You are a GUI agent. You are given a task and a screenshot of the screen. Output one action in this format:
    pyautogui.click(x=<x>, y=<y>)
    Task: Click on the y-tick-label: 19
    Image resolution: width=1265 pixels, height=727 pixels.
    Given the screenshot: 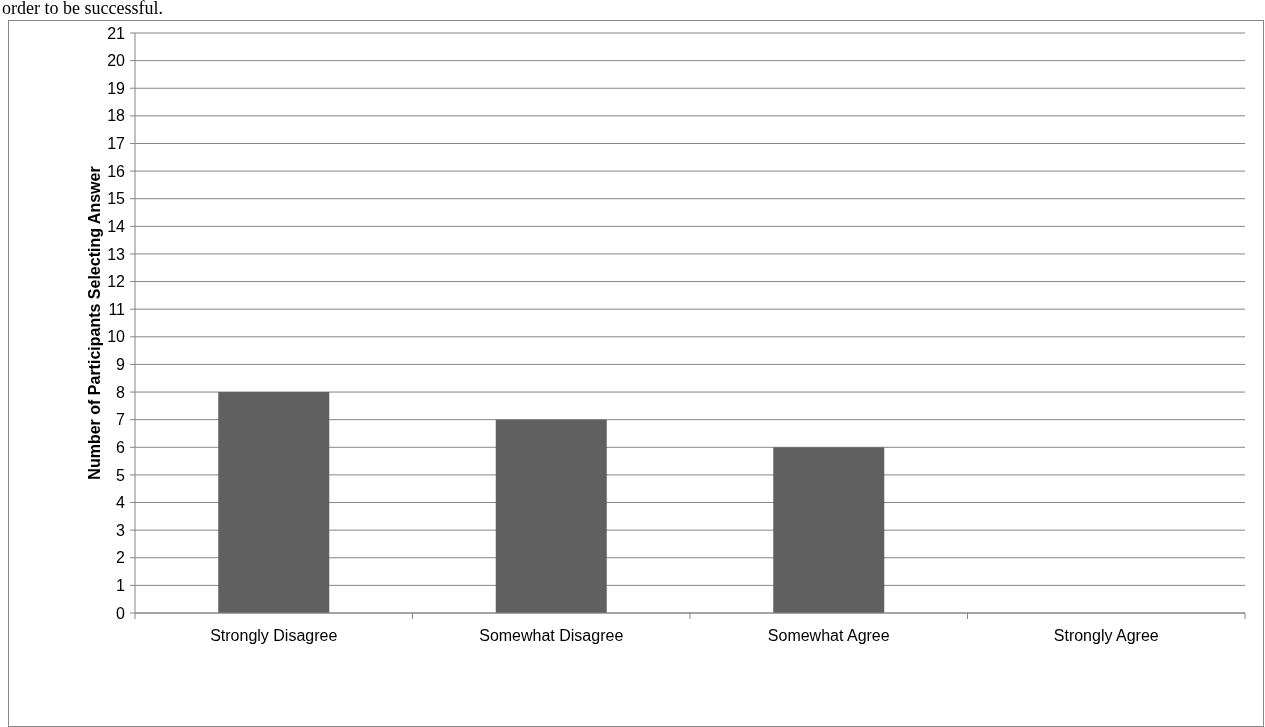 What is the action you would take?
    pyautogui.click(x=116, y=88)
    